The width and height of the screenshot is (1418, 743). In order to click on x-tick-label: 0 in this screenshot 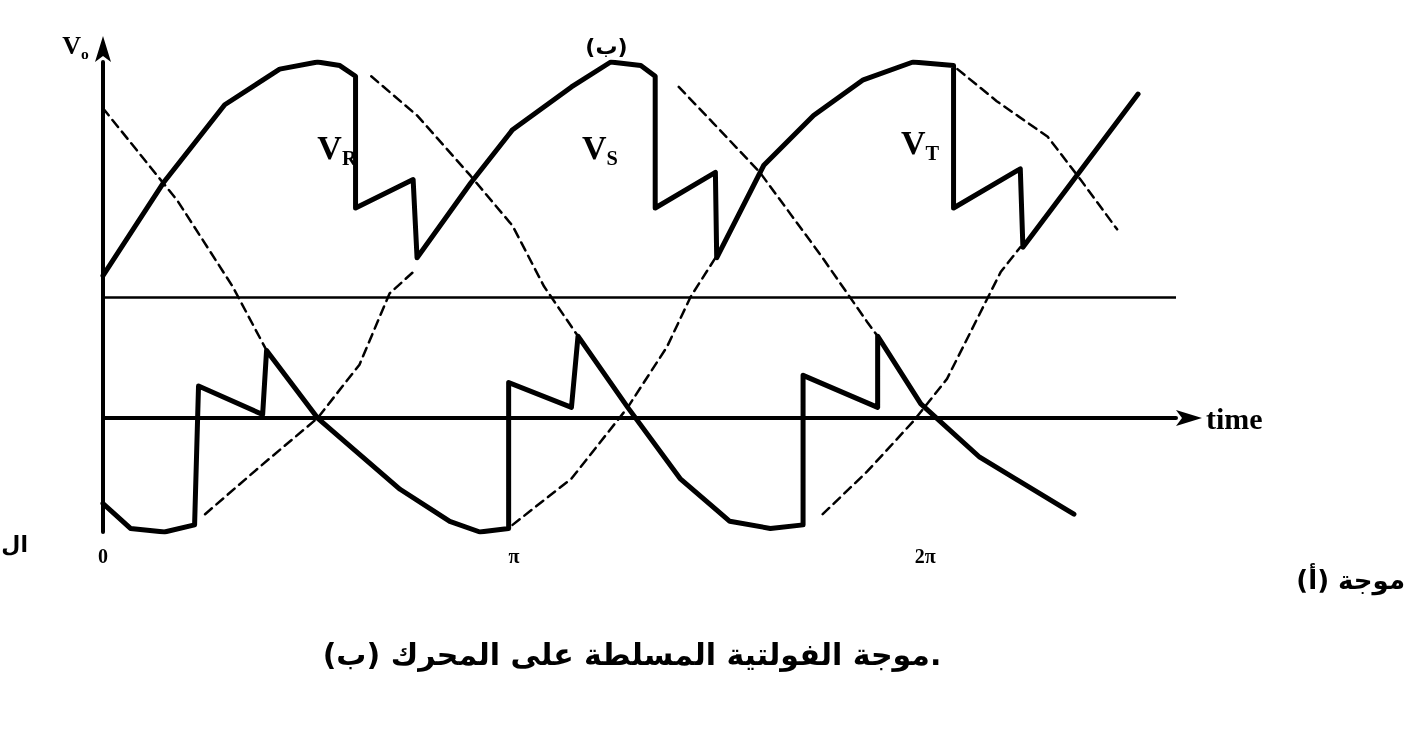, I will do `click(103, 556)`.